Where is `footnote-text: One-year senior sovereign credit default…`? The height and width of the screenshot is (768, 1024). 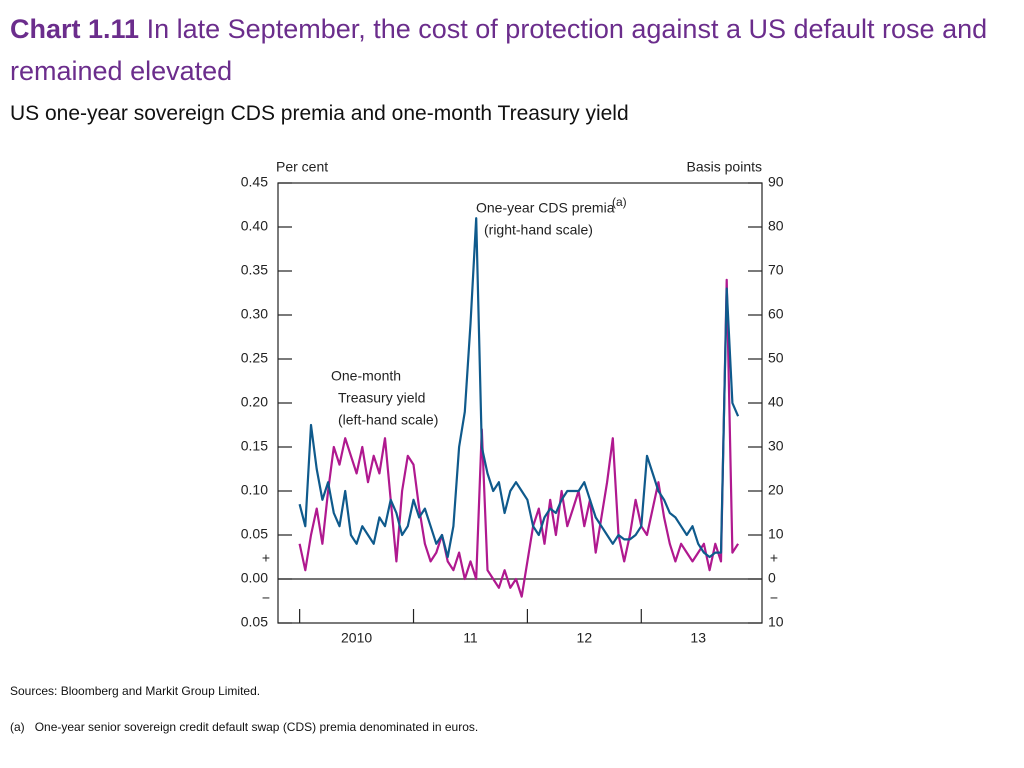
footnote-text: One-year senior sovereign credit default… is located at coordinates (256, 727).